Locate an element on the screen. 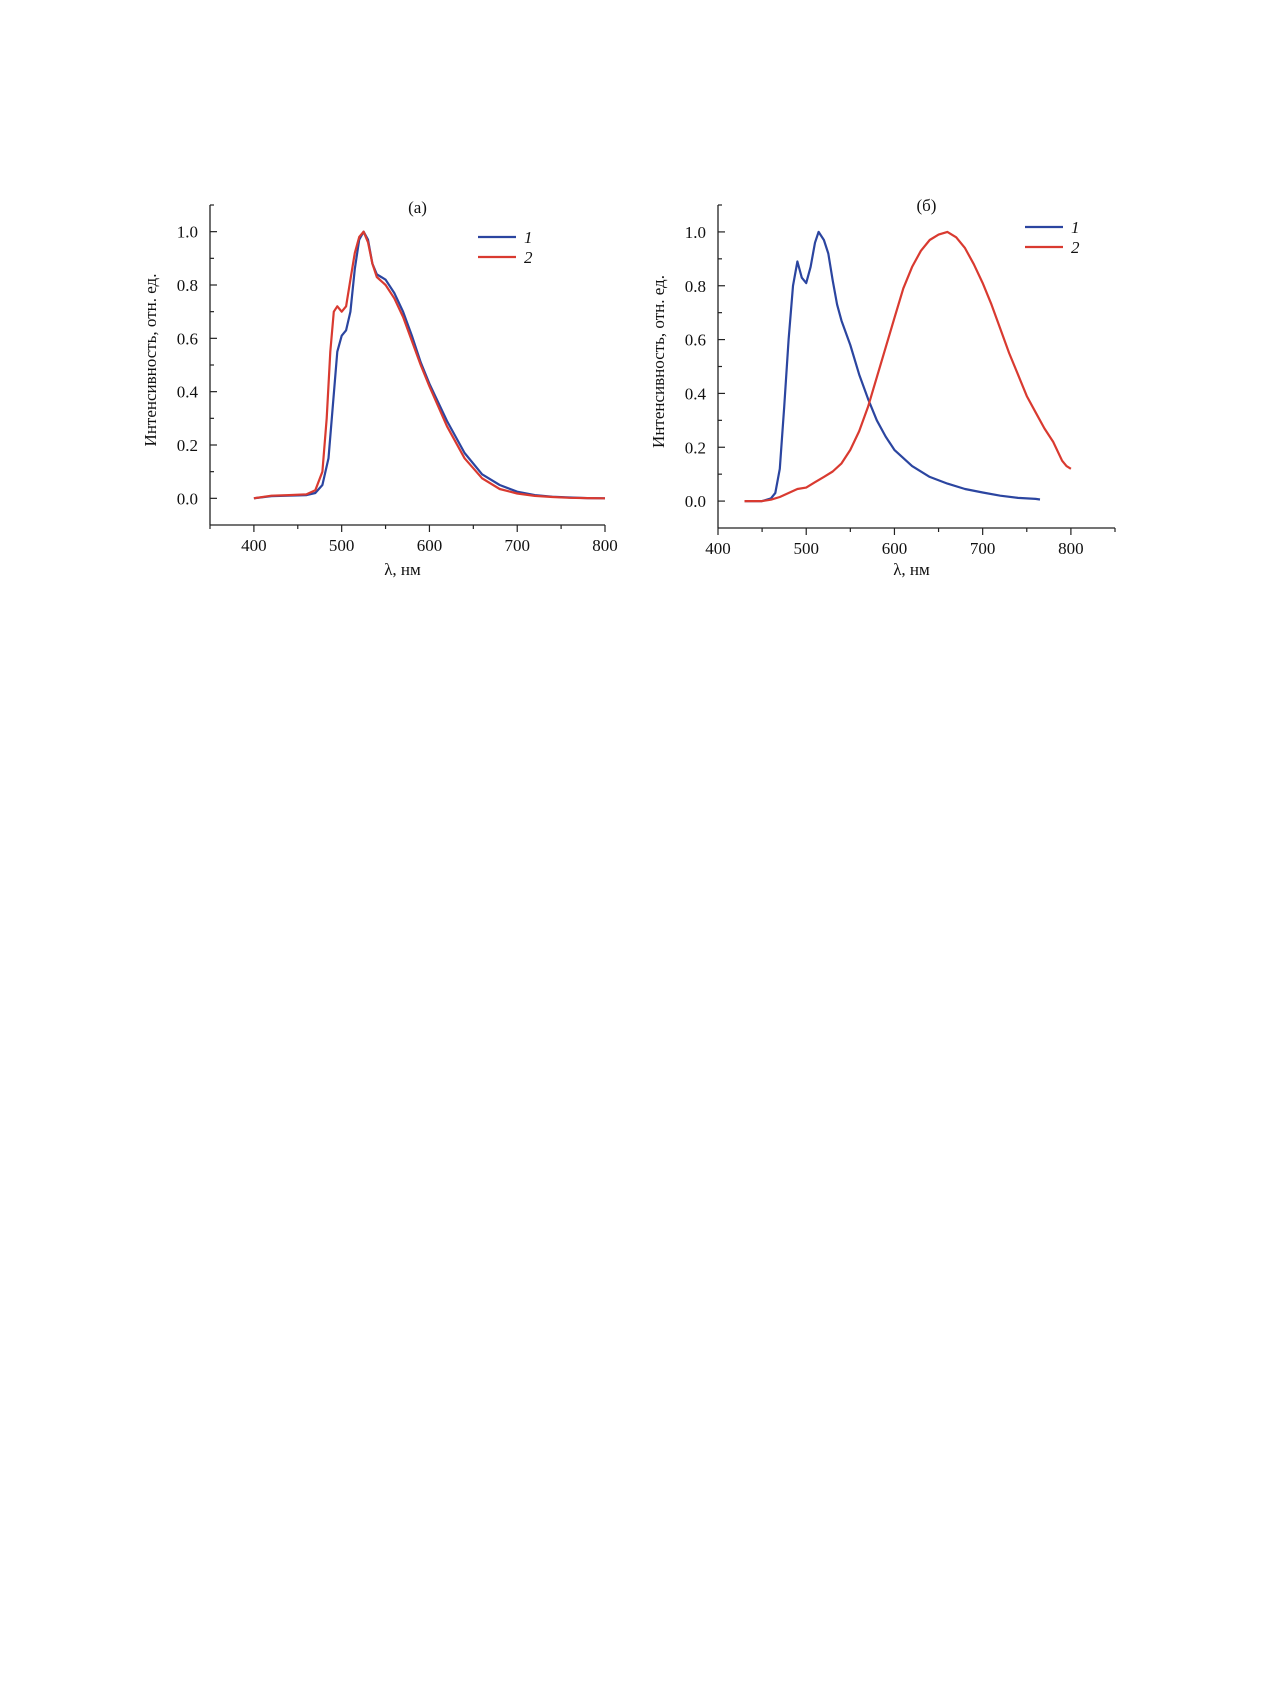 This screenshot has height=1683, width=1270. legend-label-b-2: 2 is located at coordinates (1075, 247).